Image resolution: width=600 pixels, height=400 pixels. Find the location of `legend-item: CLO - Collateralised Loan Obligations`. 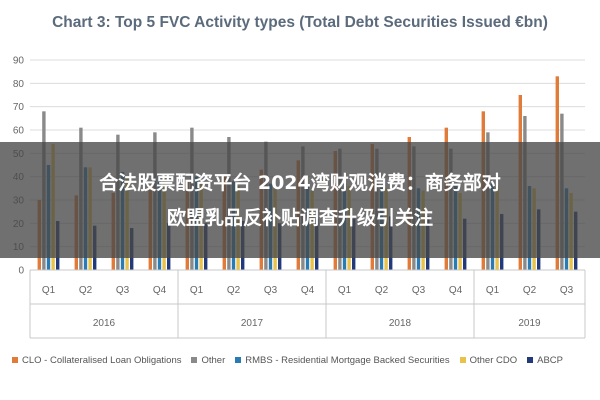

legend-item: CLO - Collateralised Loan Obligations is located at coordinates (96, 360).